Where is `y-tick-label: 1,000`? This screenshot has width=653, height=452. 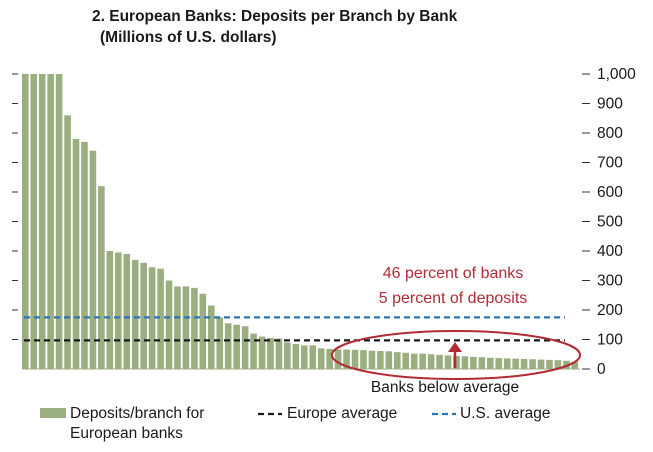
y-tick-label: 1,000 is located at coordinates (616, 74).